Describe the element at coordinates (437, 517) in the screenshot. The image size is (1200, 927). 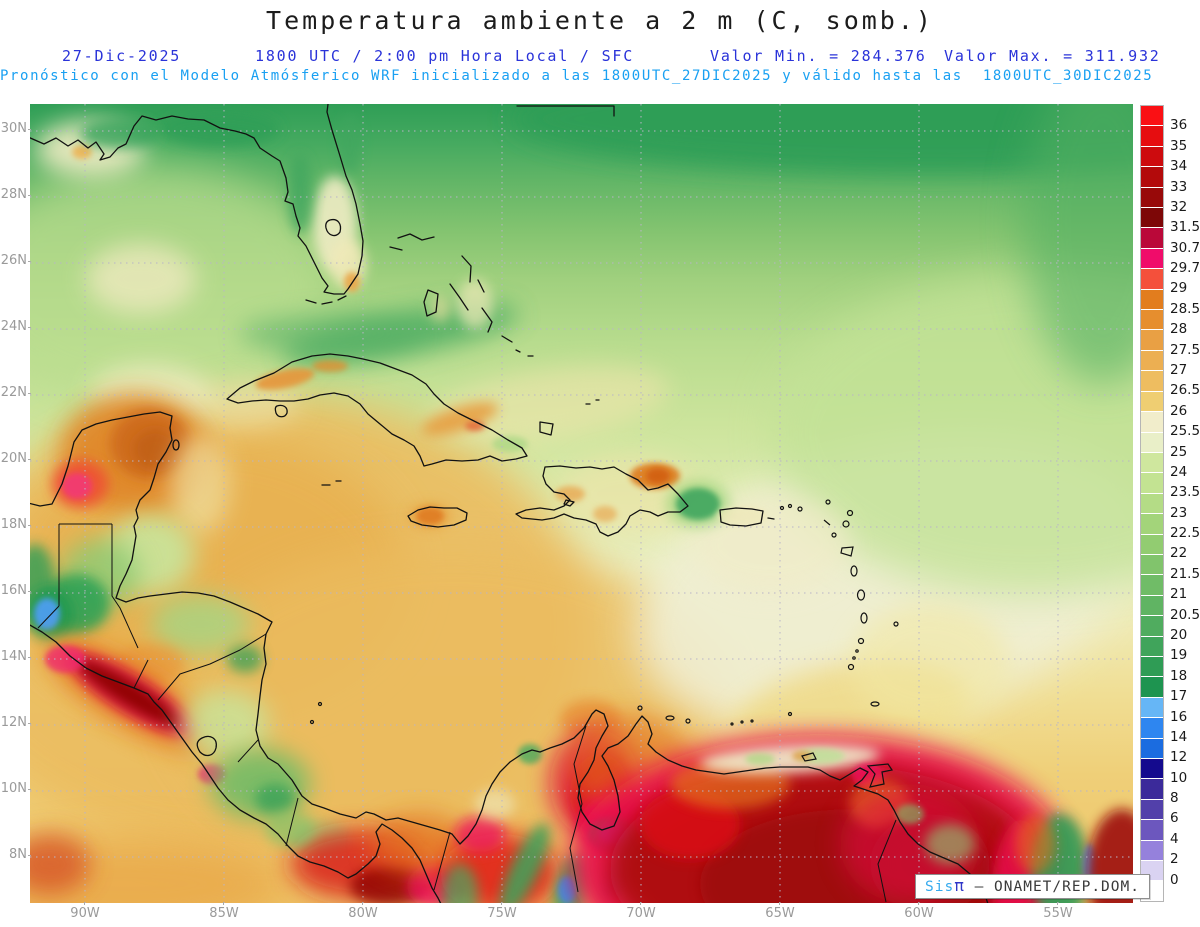
I see `jamaica` at that location.